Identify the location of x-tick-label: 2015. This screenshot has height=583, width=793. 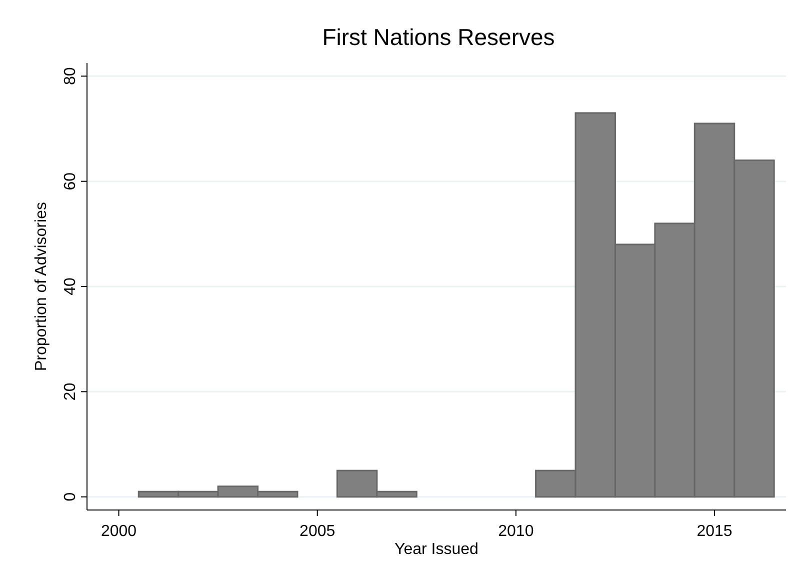
(714, 531).